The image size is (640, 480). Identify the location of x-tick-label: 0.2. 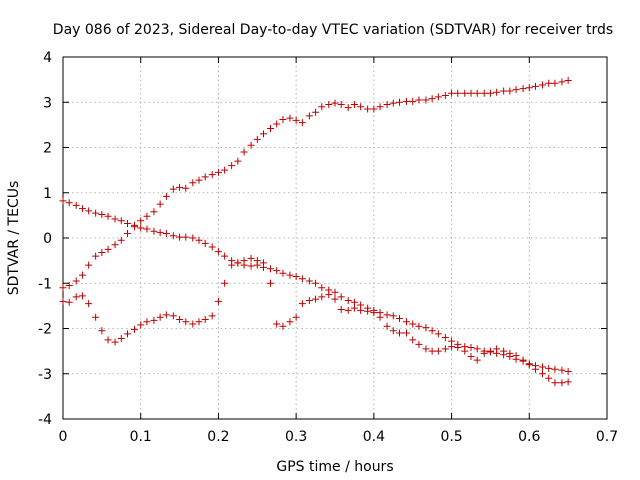
(218, 437).